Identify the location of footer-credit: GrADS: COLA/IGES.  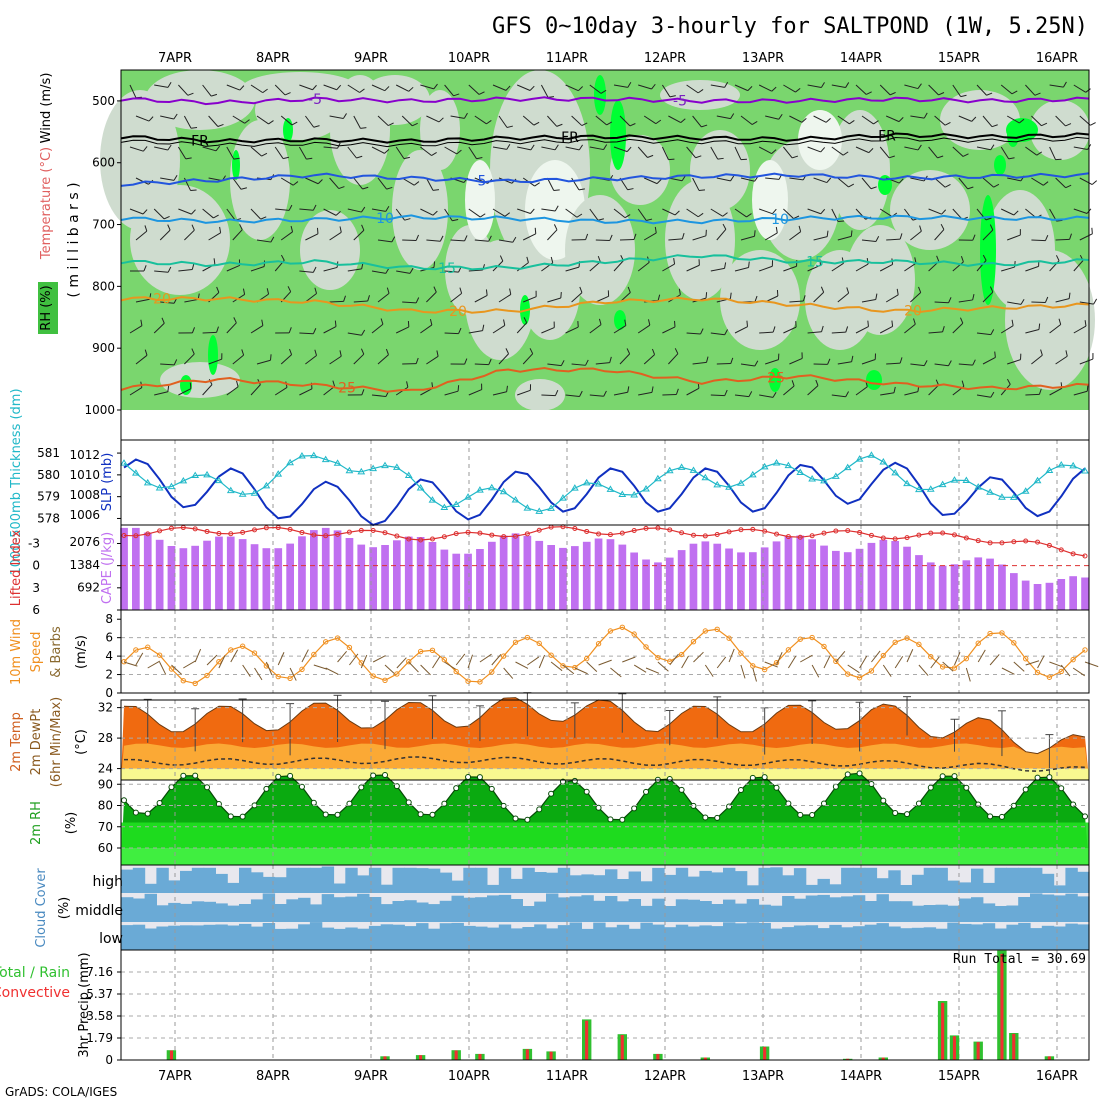
(61, 1092).